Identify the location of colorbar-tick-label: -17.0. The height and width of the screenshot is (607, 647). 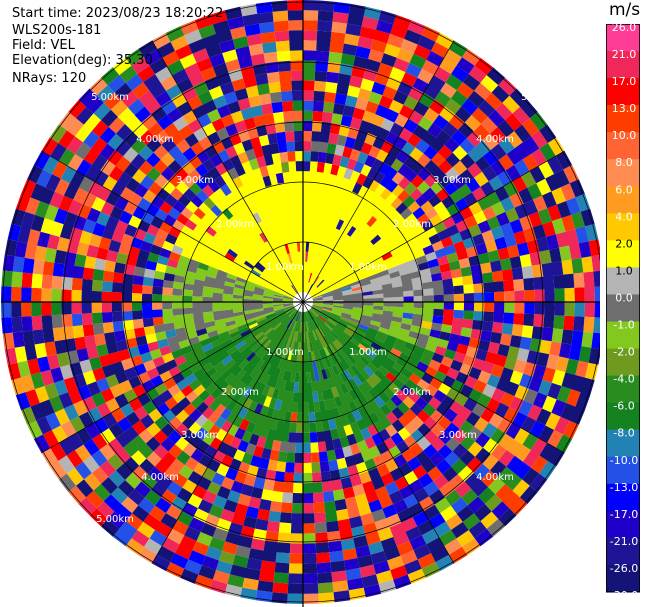
(624, 514).